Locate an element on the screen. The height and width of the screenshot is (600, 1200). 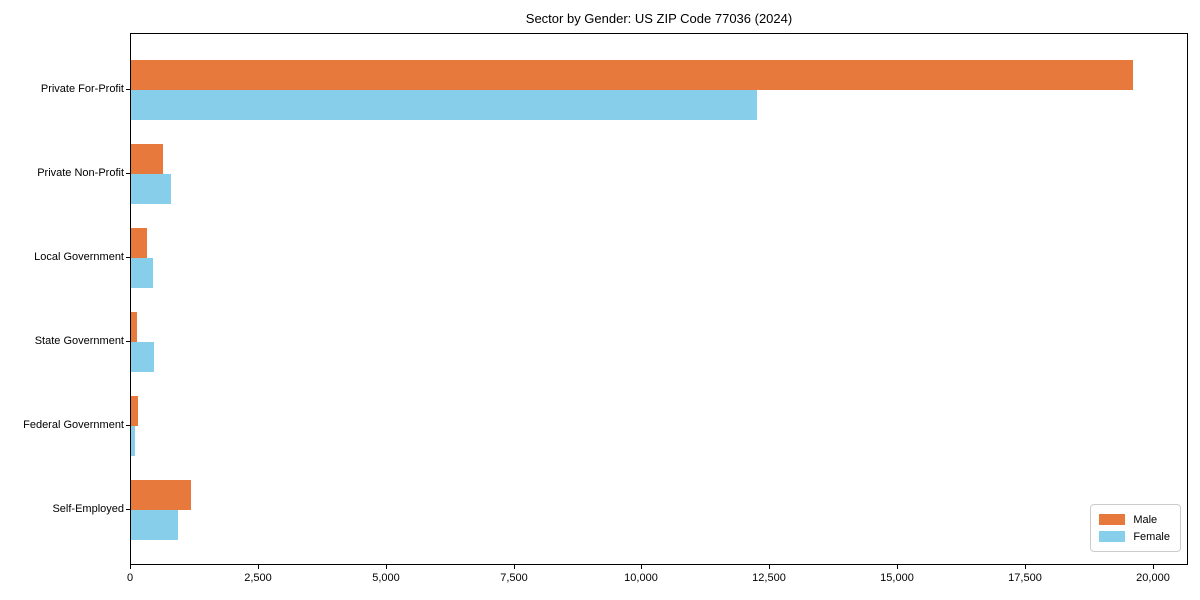
legend-swatch-male is located at coordinates (1112, 519).